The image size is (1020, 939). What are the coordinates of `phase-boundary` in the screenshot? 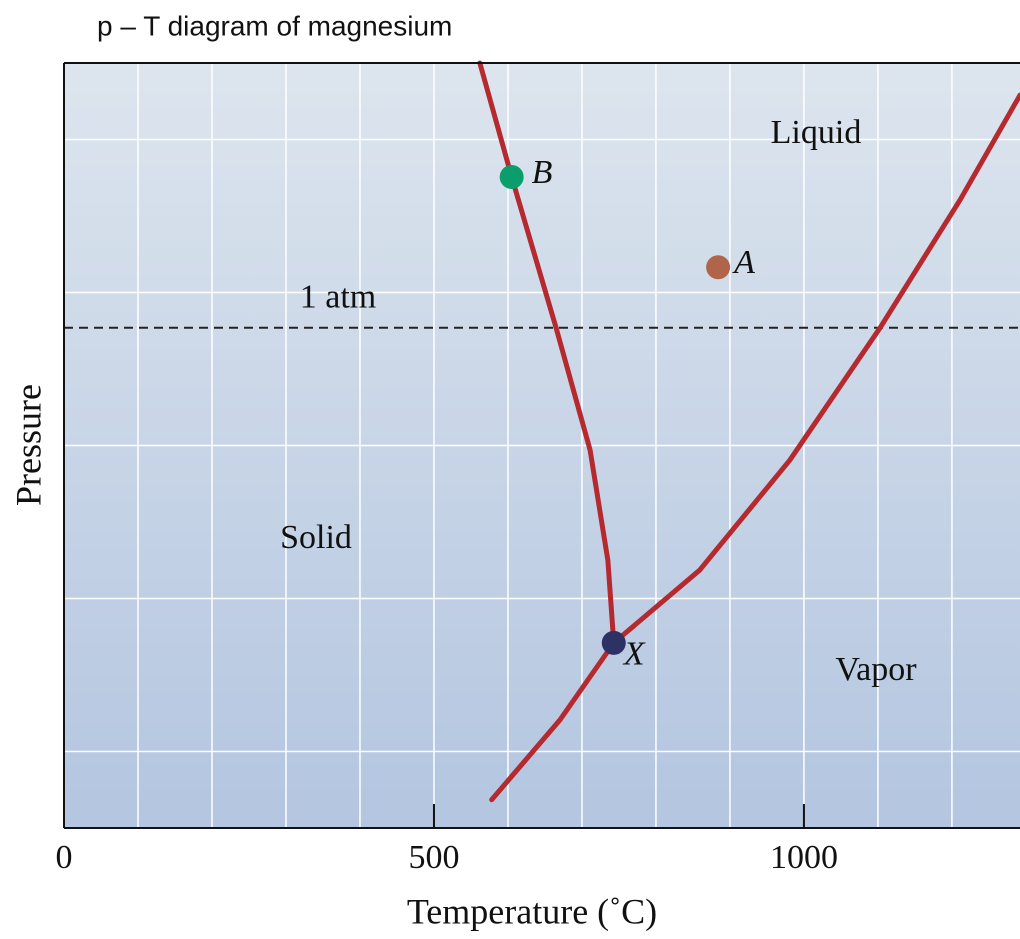 It's located at (547, 353).